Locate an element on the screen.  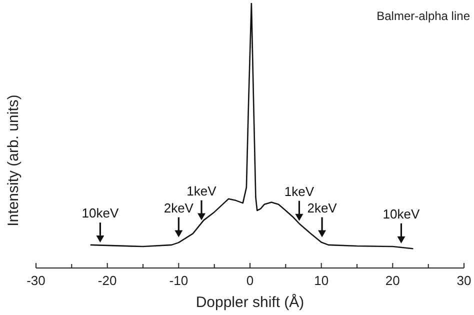
x-tick-label: 10 is located at coordinates (321, 280).